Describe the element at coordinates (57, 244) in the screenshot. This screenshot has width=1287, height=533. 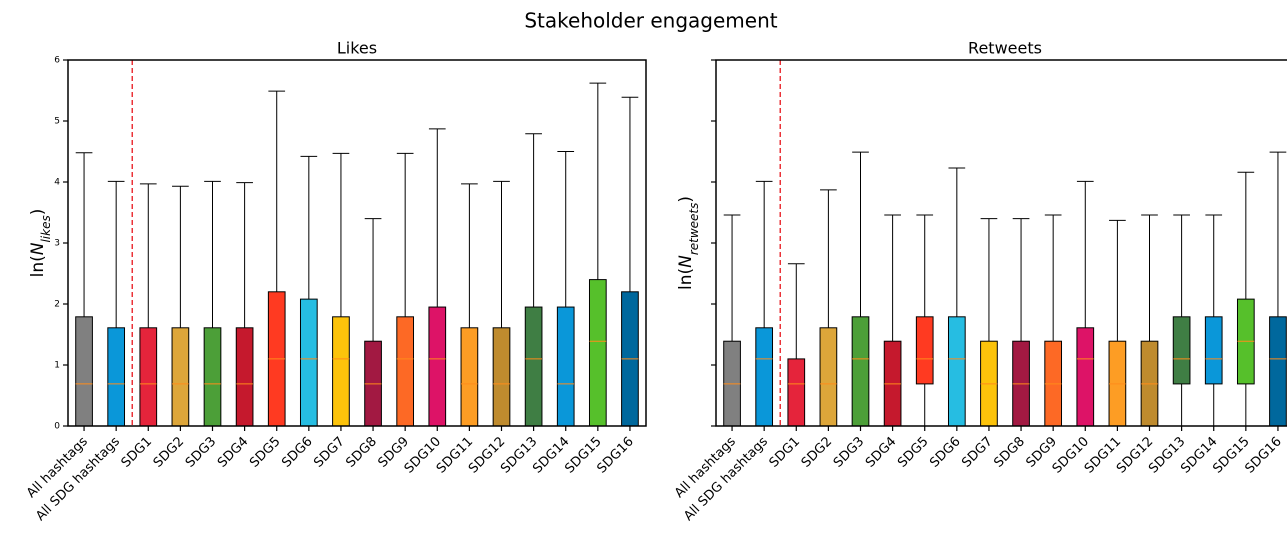
I see `y-tick-label: 3` at that location.